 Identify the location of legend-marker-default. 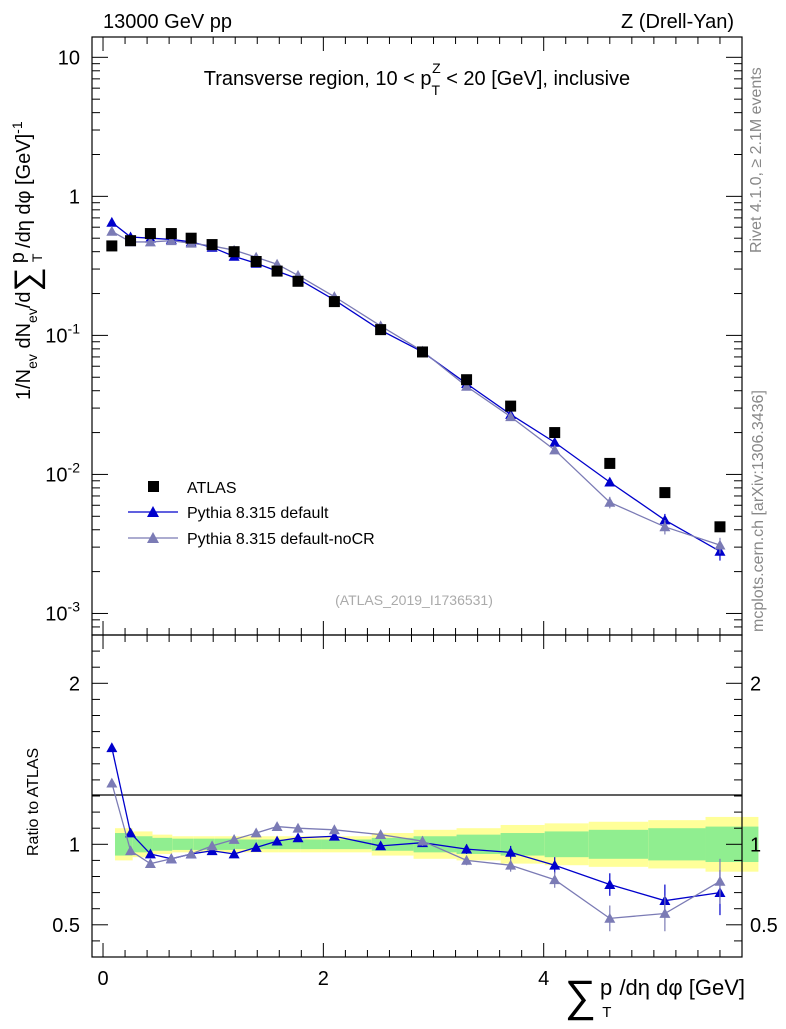
(153, 511).